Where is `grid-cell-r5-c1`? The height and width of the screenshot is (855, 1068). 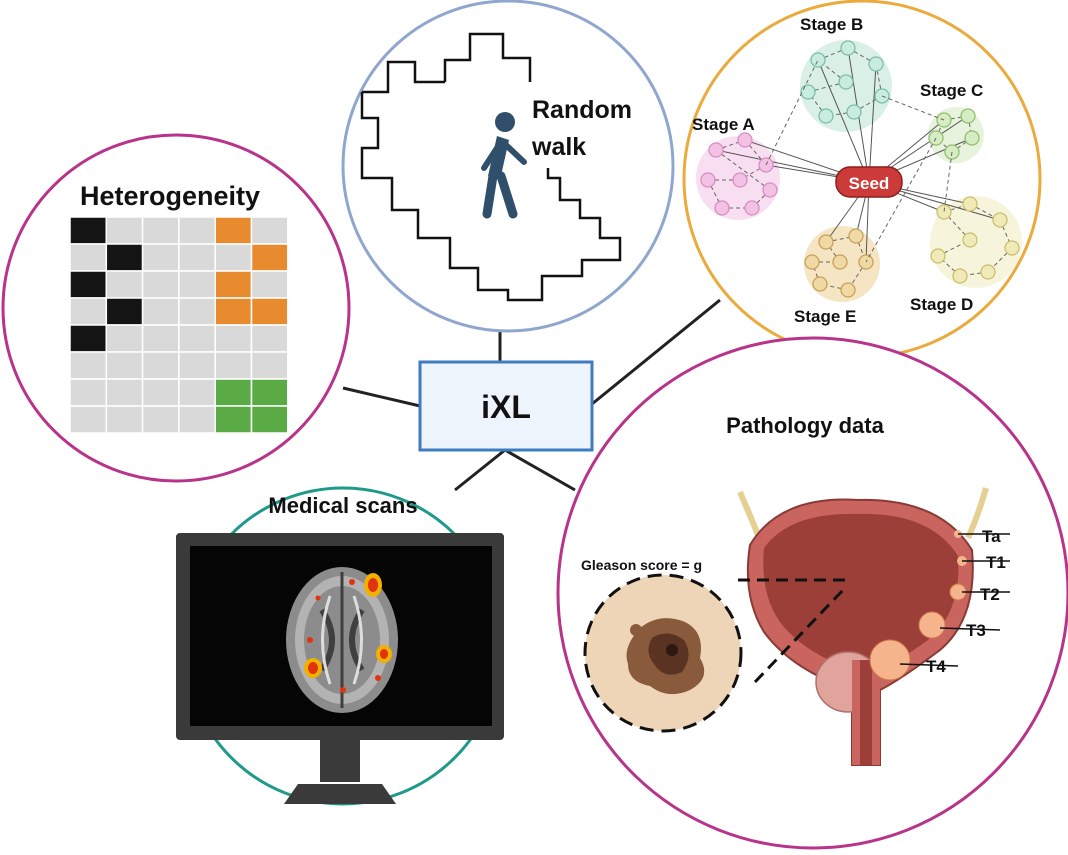 grid-cell-r5-c1 is located at coordinates (124, 365).